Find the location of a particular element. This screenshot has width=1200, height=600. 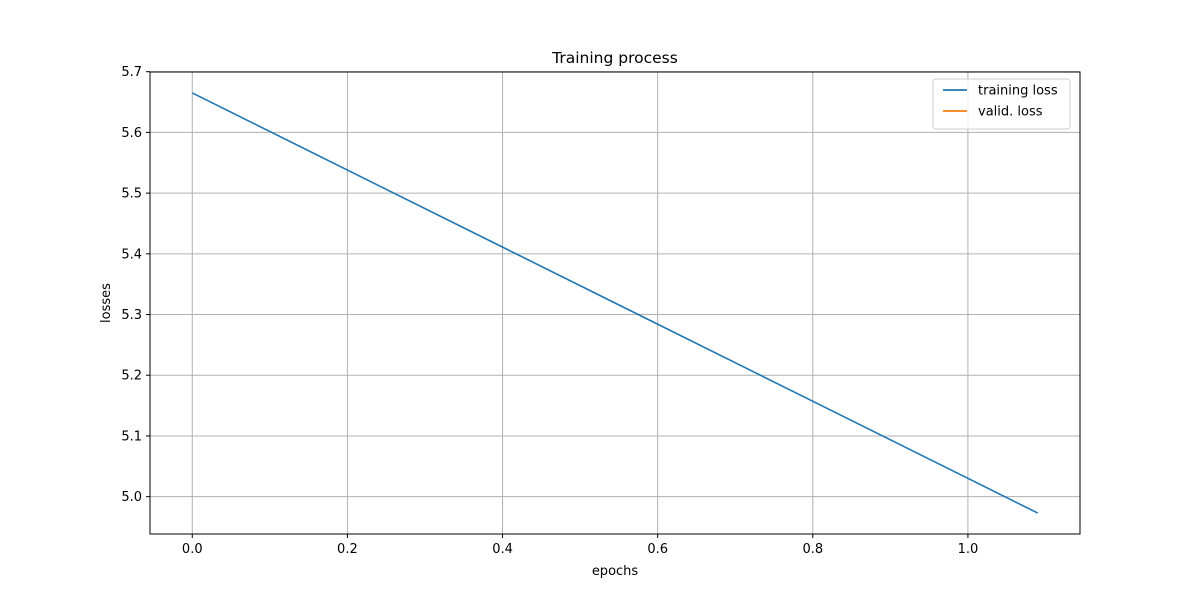

legend-box is located at coordinates (1001, 104).